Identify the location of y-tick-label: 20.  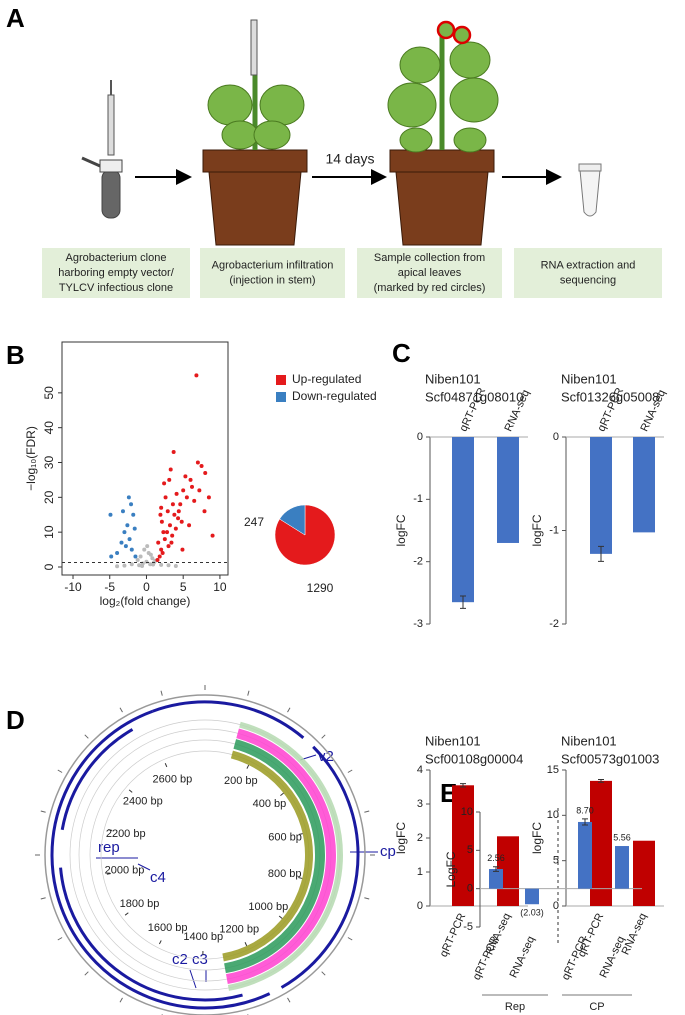
(49, 497).